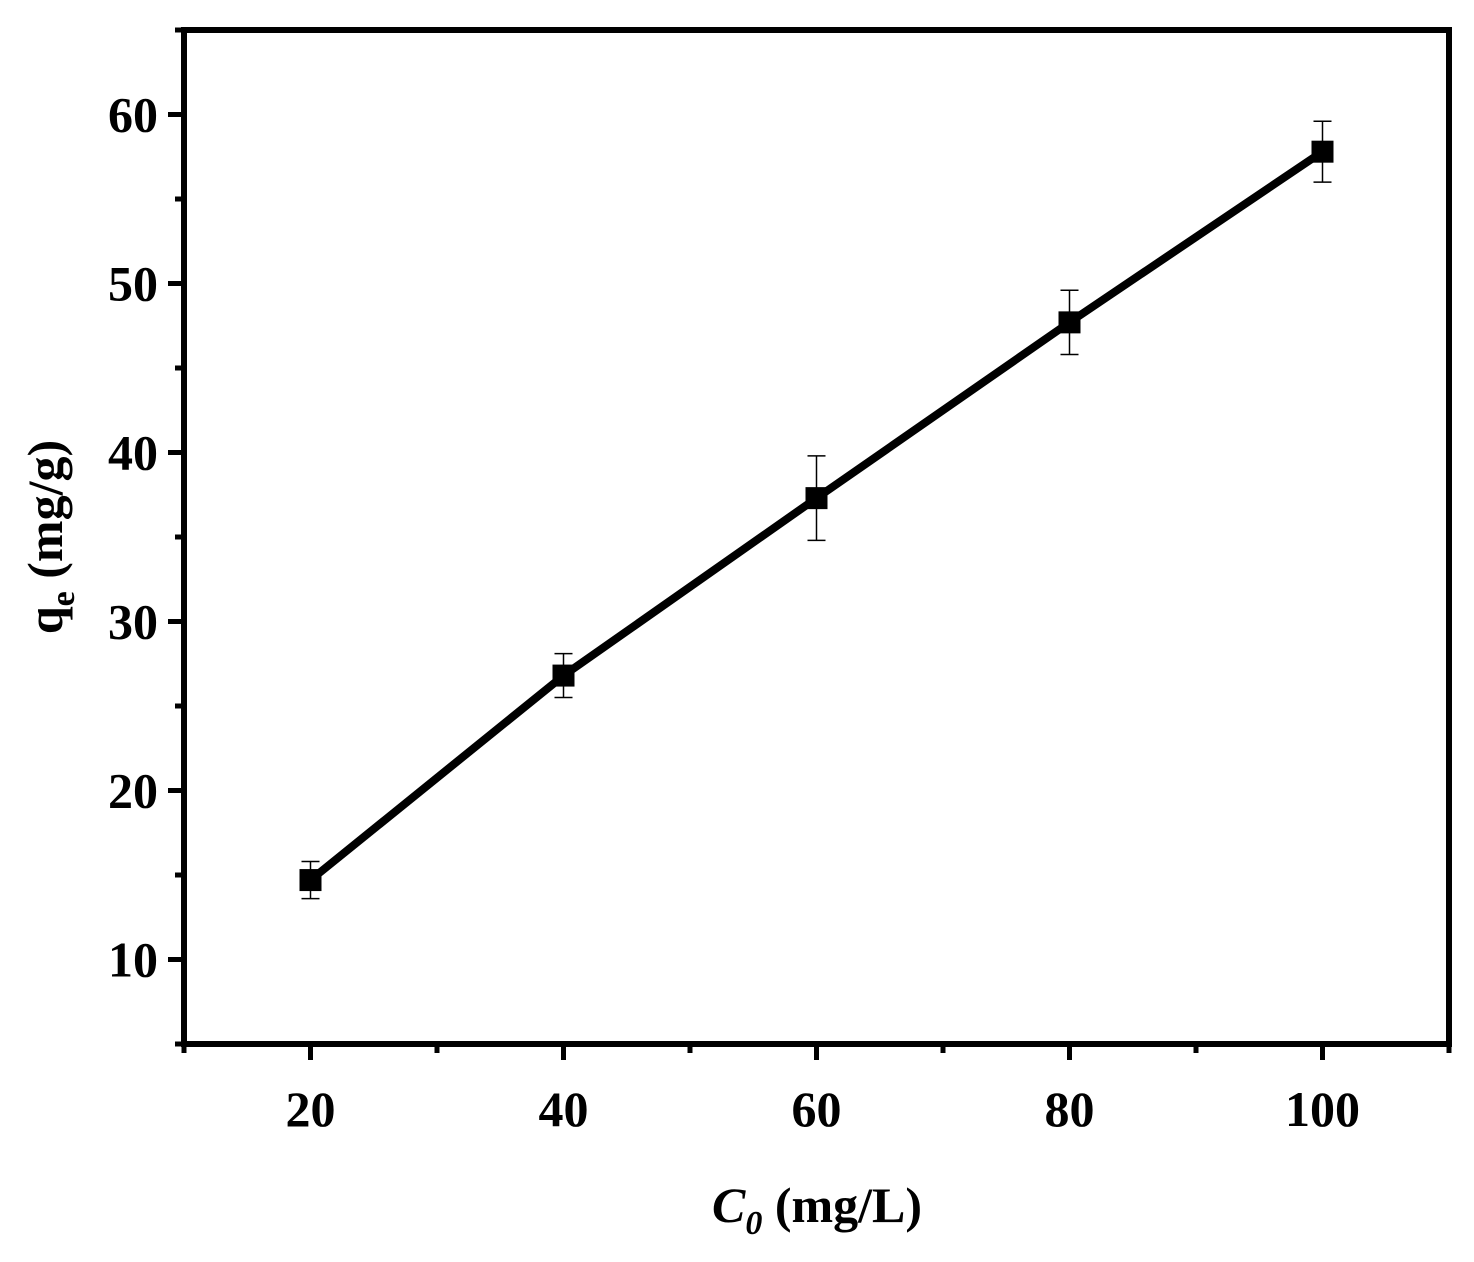 Image resolution: width=1474 pixels, height=1262 pixels. I want to click on x-axis-label: C0 (mg/L), so click(817, 1209).